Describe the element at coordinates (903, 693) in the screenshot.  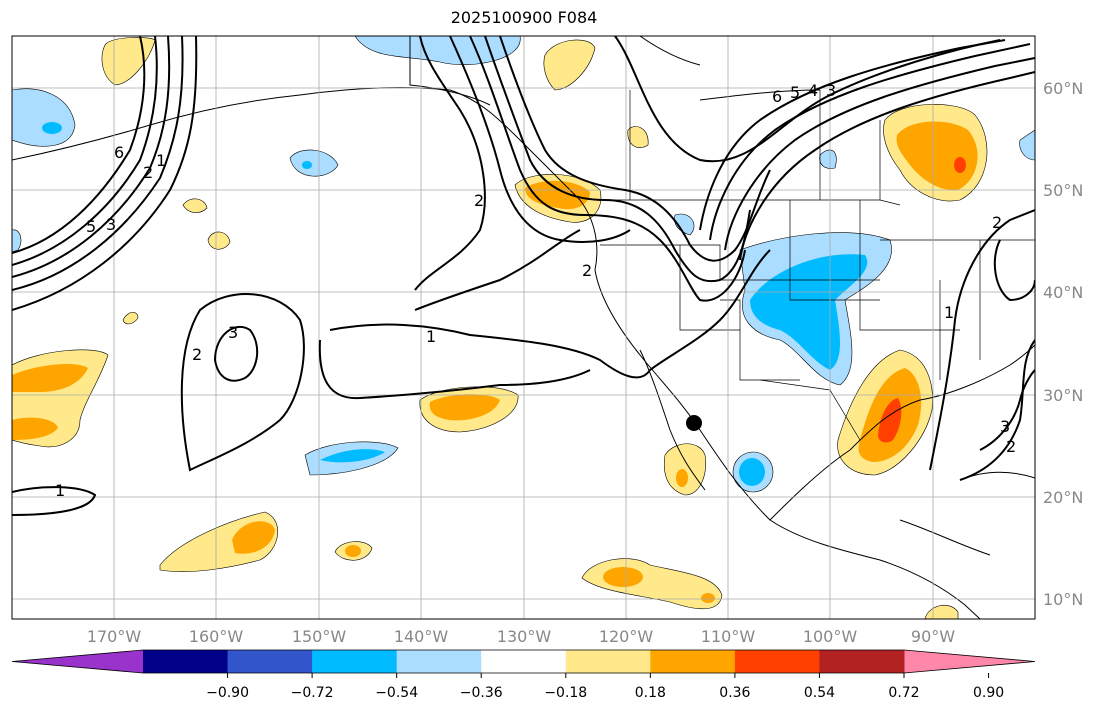
I see `colorbar-tick-label: 0.72` at that location.